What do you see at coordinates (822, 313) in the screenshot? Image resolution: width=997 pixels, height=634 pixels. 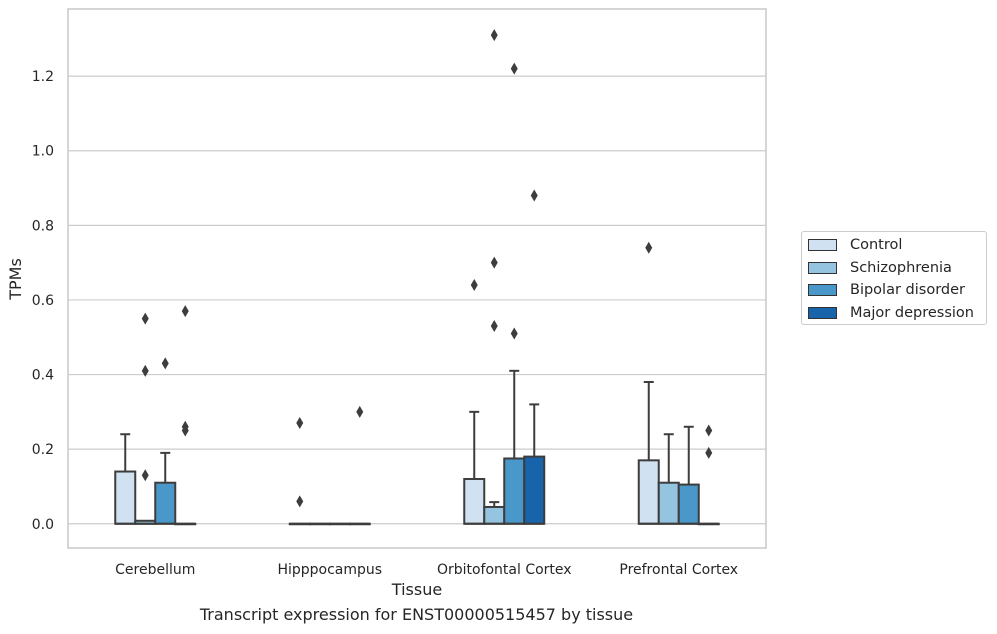 I see `legend-swatch-major-depression` at bounding box center [822, 313].